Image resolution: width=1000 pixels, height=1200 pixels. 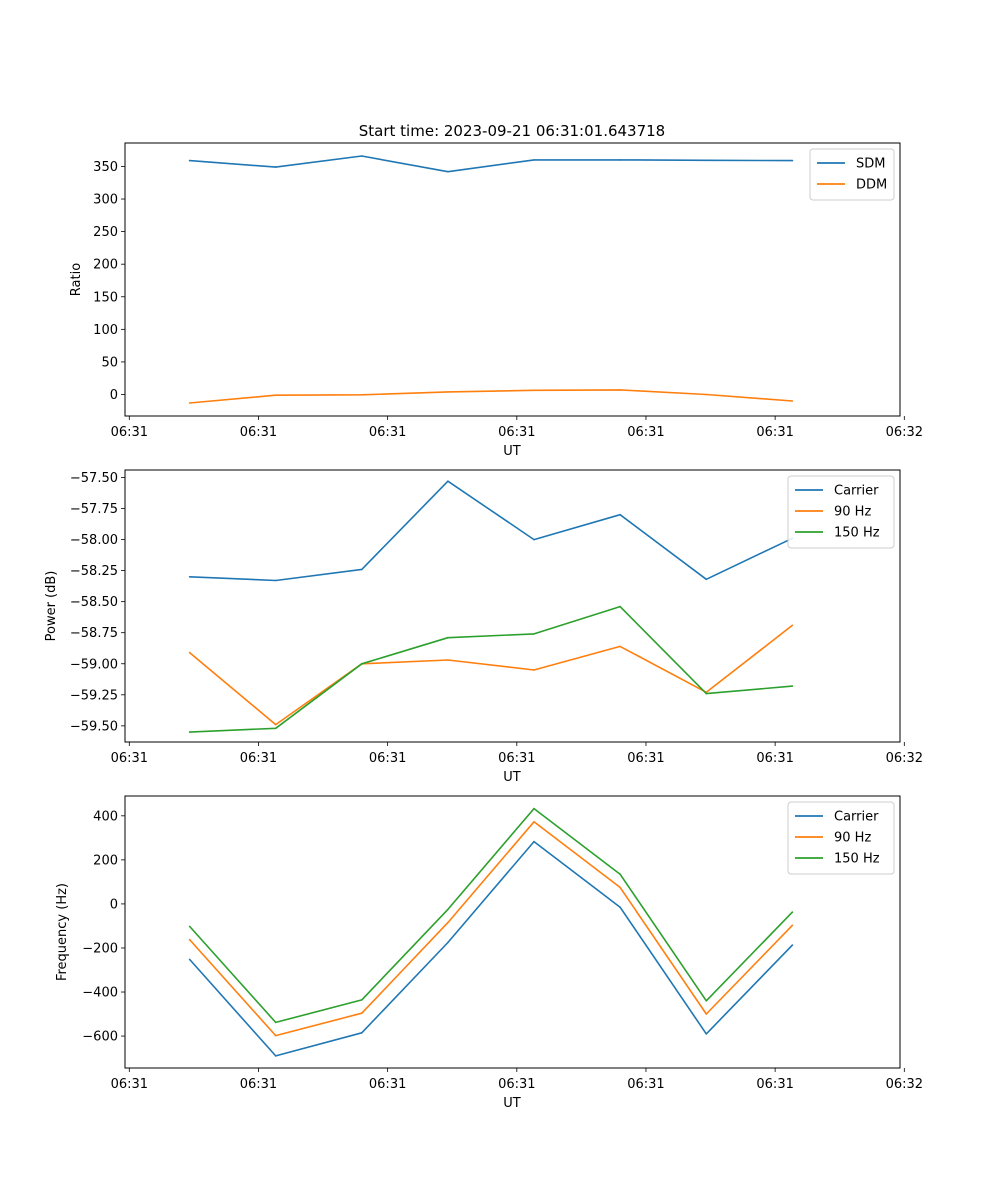 I want to click on y-tick-label: −58.25, so click(x=94, y=571).